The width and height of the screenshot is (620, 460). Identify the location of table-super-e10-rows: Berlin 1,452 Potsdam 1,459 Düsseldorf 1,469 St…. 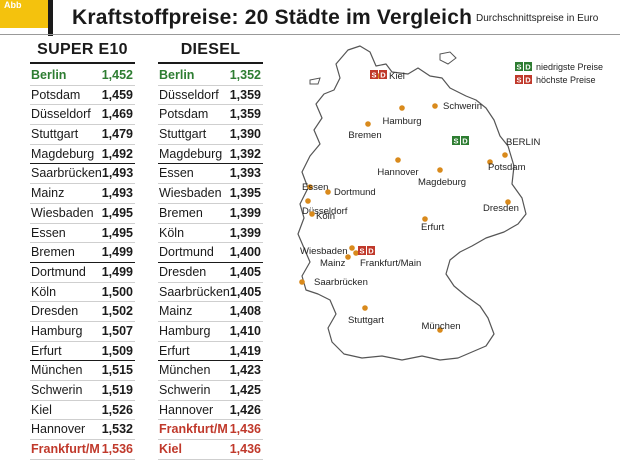
(82, 263).